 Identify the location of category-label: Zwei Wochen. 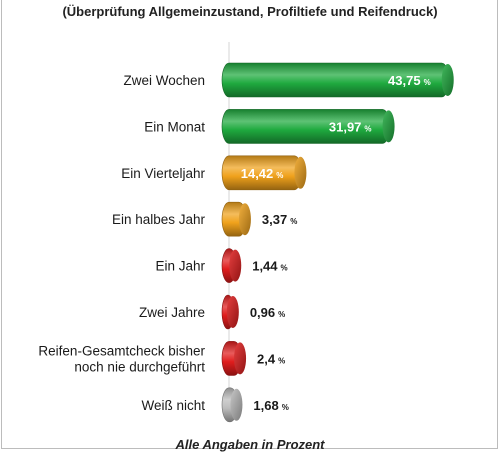
(164, 80).